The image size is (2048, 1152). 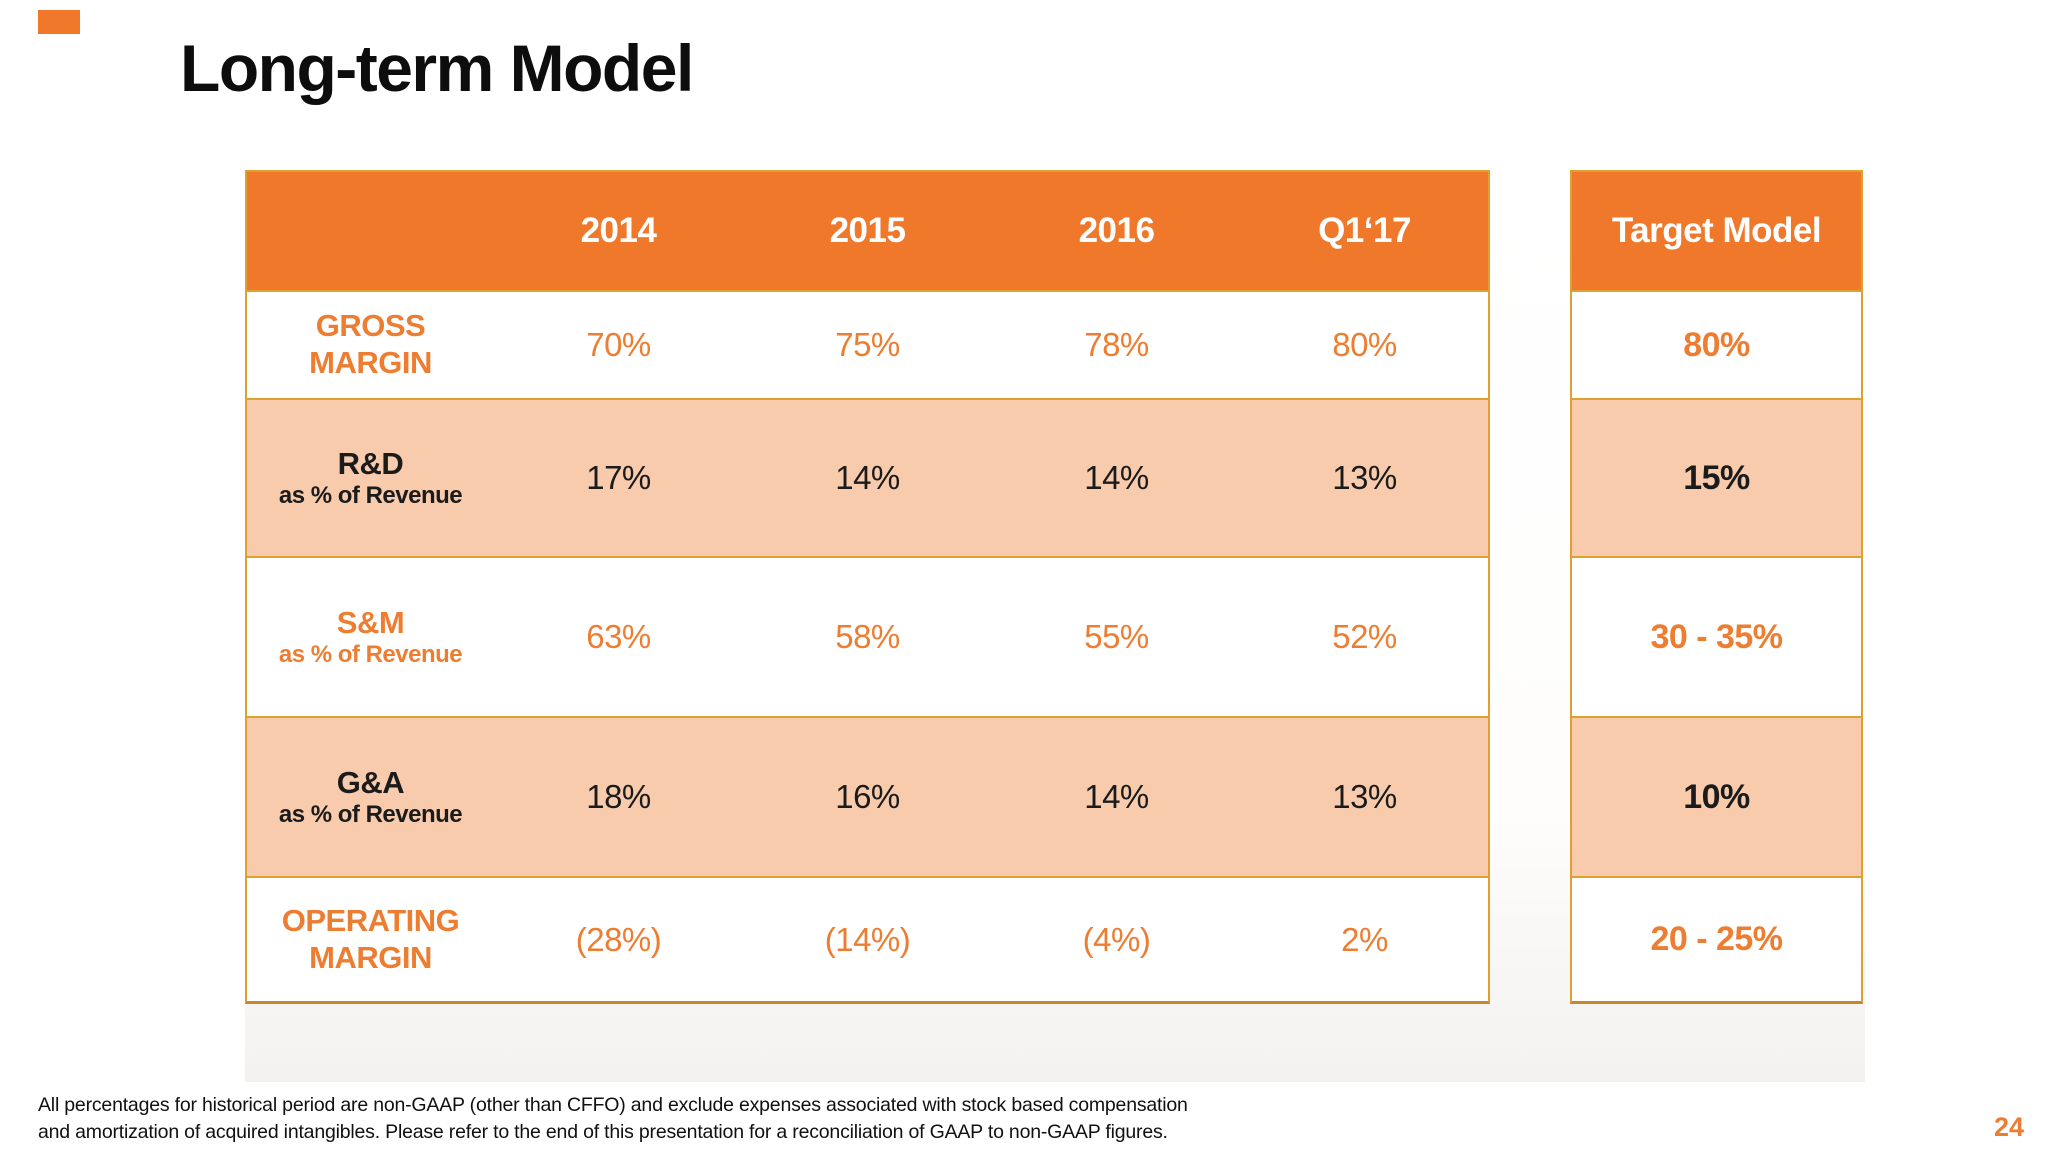 I want to click on target-model-title: Target Model, so click(x=1716, y=230).